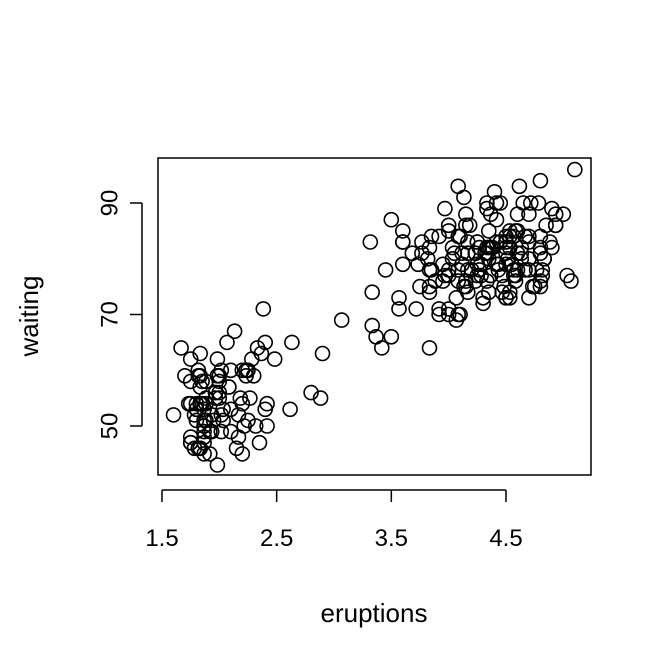  What do you see at coordinates (110, 203) in the screenshot?
I see `y-tick-label: 90` at bounding box center [110, 203].